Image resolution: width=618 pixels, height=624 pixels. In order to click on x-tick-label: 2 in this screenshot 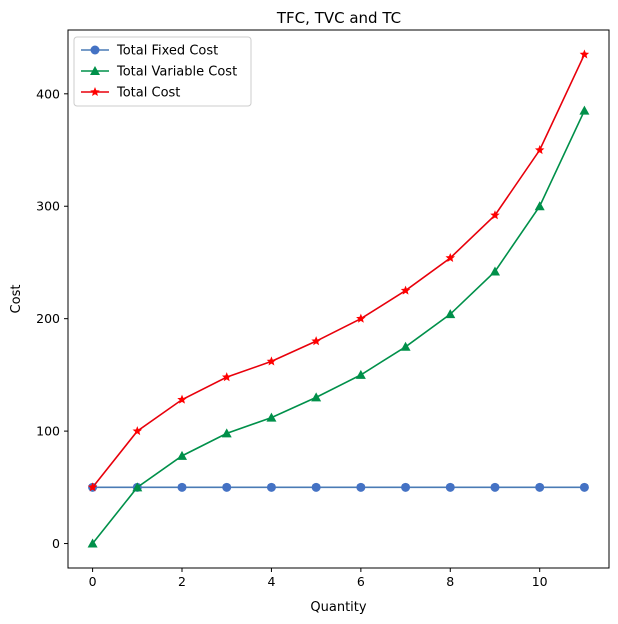, I will do `click(182, 581)`.